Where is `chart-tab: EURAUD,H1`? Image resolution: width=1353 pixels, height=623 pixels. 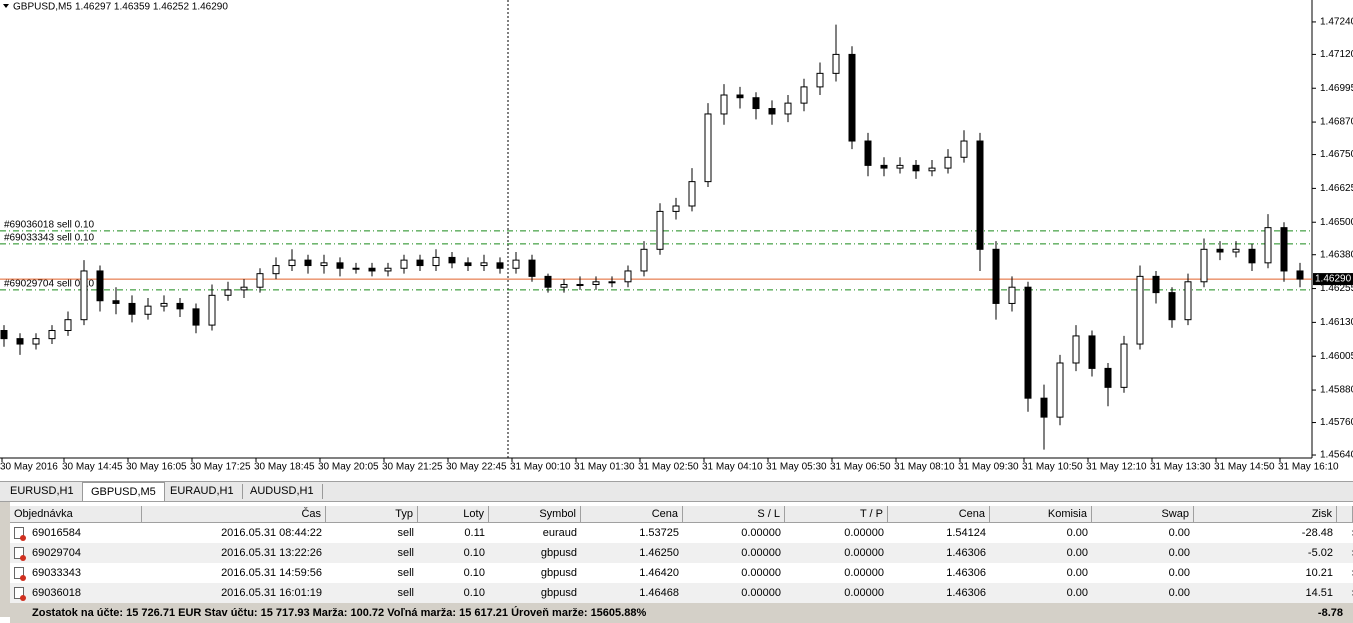 chart-tab: EURAUD,H1 is located at coordinates (202, 491).